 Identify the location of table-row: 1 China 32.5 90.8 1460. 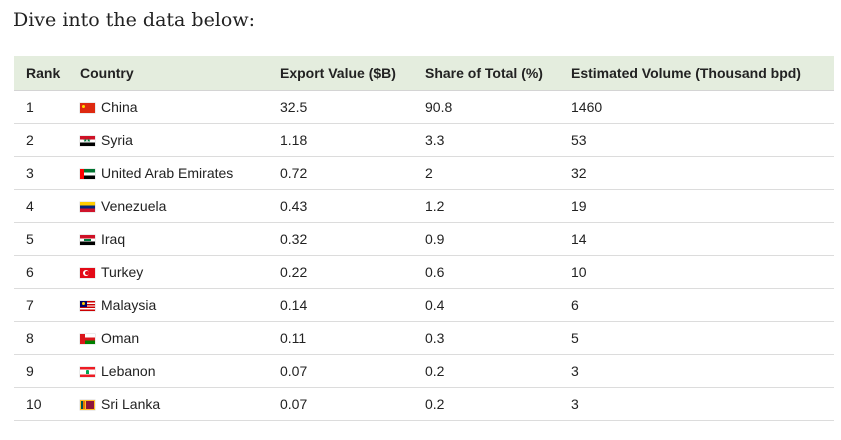
(424, 107).